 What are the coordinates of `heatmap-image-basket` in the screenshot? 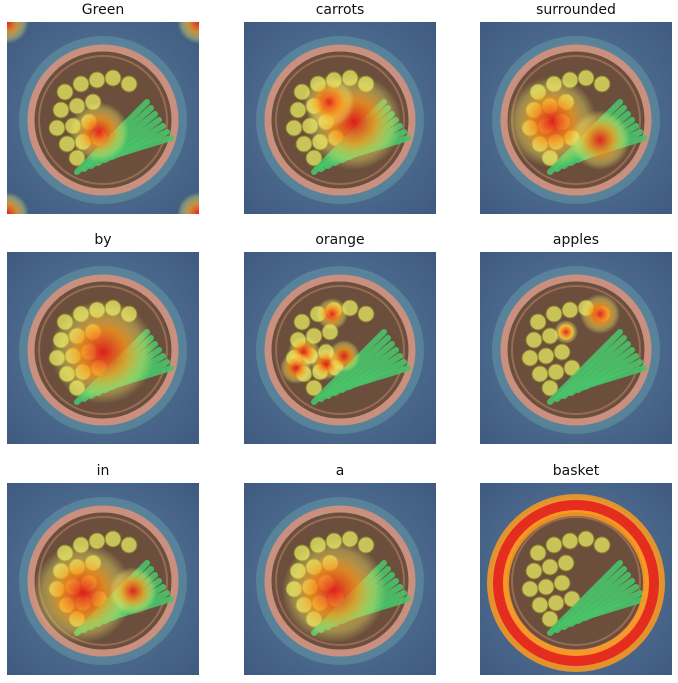 It's located at (576, 579).